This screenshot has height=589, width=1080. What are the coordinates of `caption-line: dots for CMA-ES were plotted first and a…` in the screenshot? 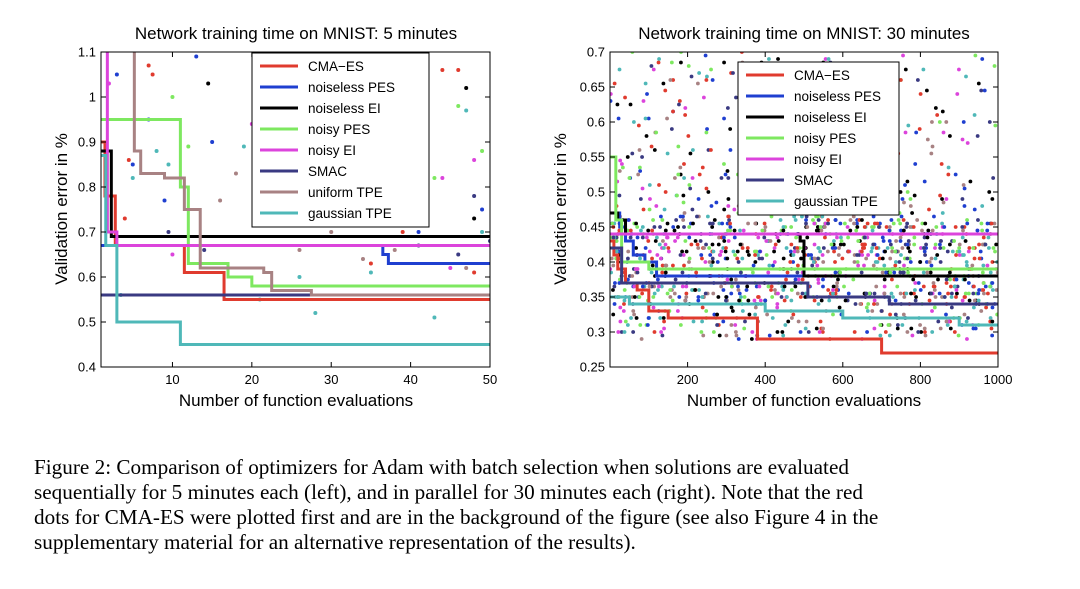 It's located at (456, 517).